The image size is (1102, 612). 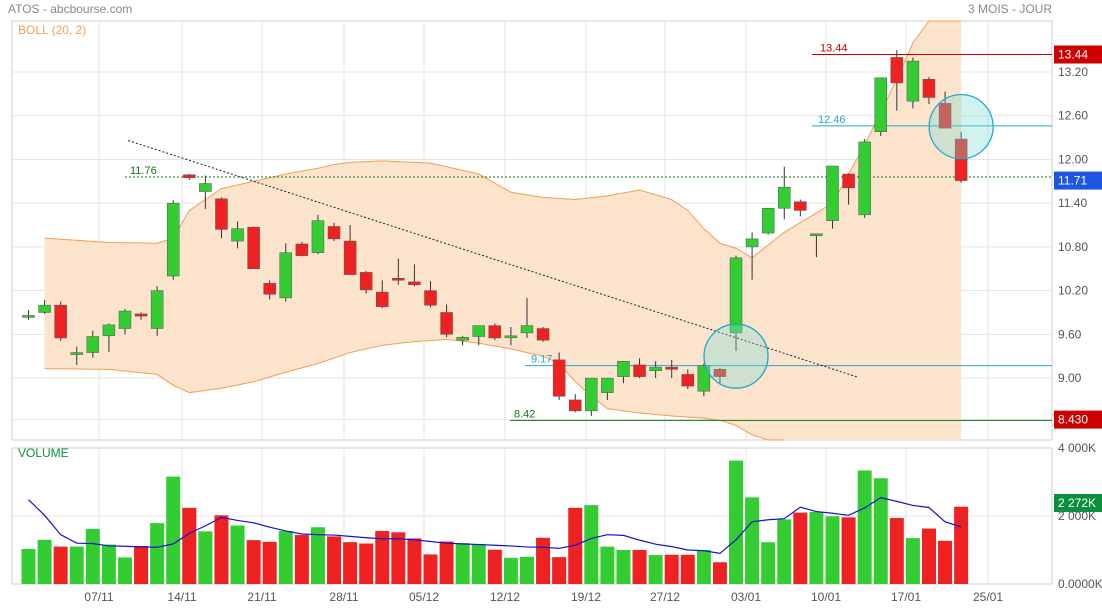 I want to click on level-label-3: 9.17, so click(x=541, y=360).